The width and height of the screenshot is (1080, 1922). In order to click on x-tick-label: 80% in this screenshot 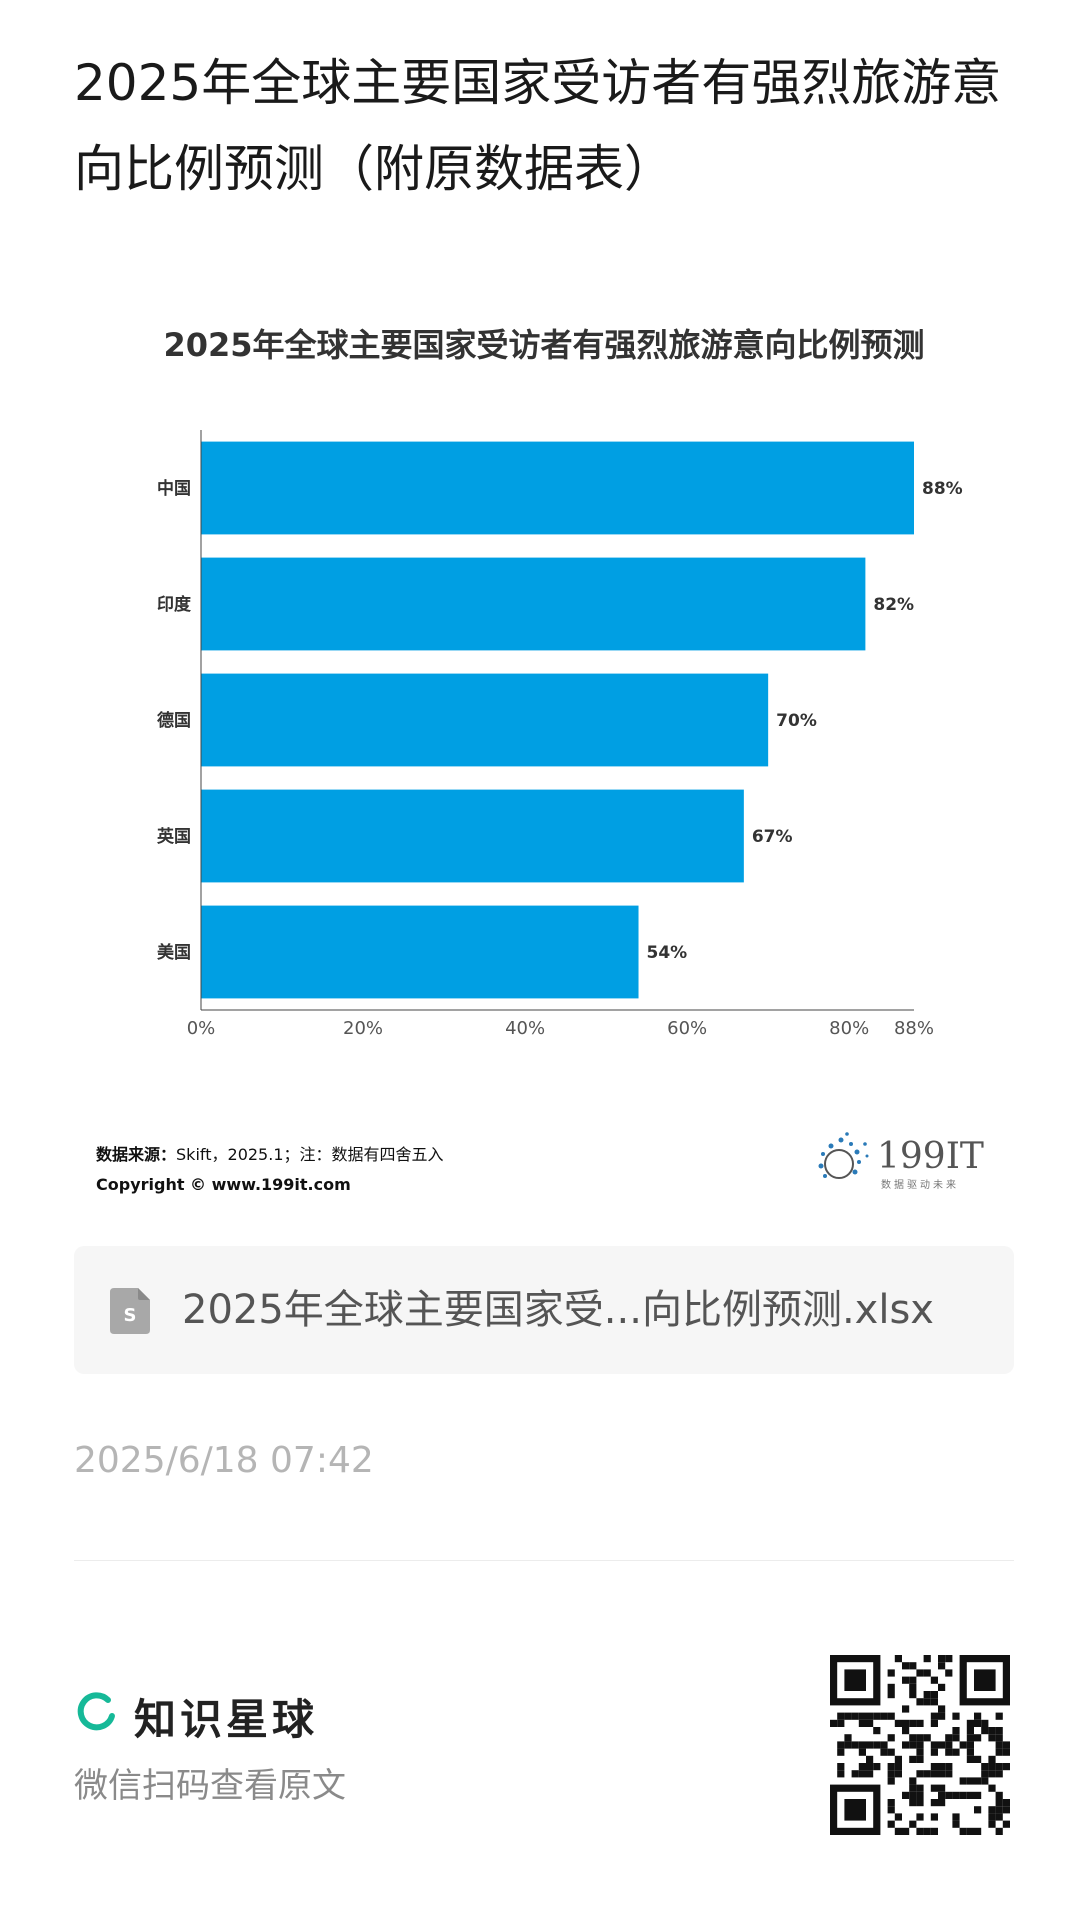, I will do `click(849, 1028)`.